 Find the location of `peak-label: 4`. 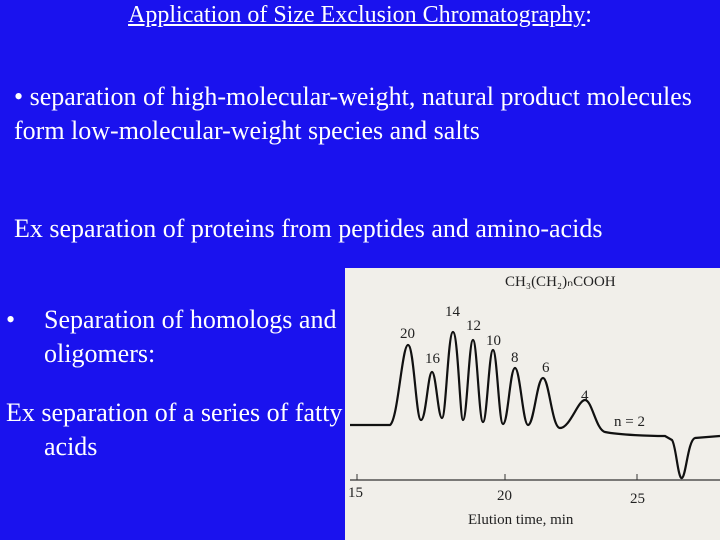

peak-label: 4 is located at coordinates (585, 396).